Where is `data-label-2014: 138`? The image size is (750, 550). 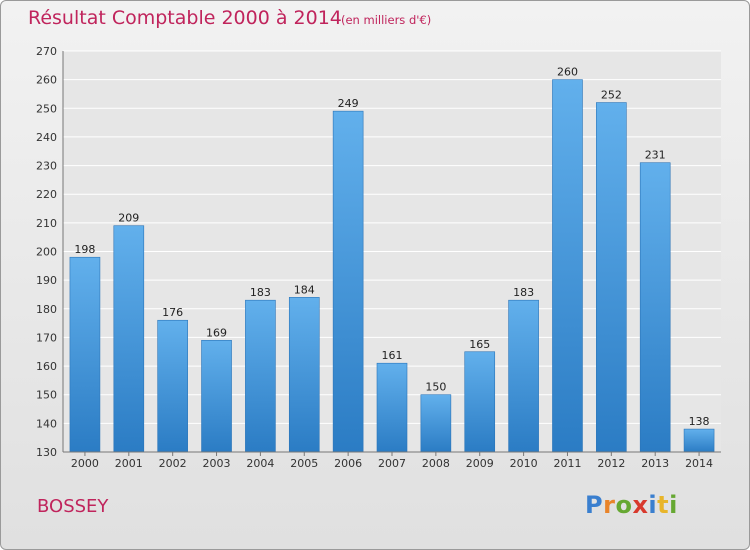 data-label-2014: 138 is located at coordinates (699, 421).